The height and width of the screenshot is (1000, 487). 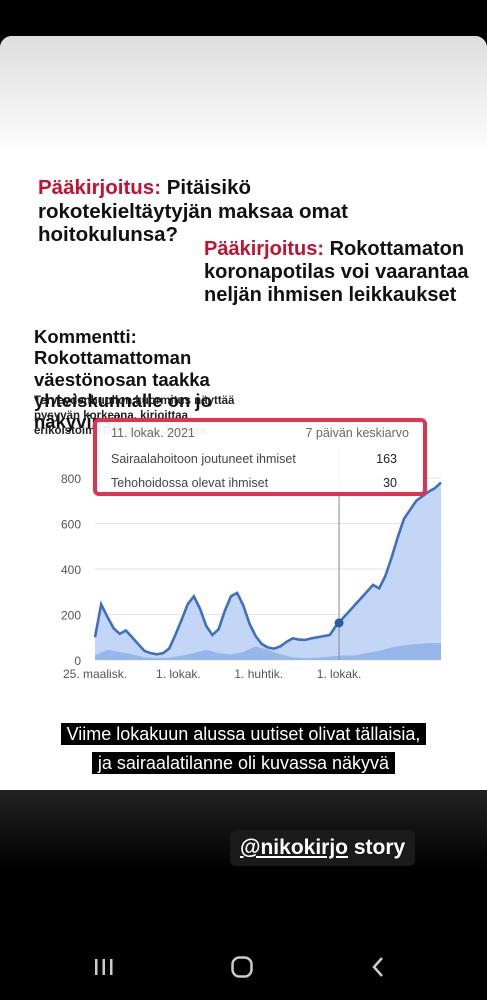 I want to click on tooltip-row-hospitalized: Sairaalahoitoon joutuneet ihmiset 163, so click(x=254, y=459).